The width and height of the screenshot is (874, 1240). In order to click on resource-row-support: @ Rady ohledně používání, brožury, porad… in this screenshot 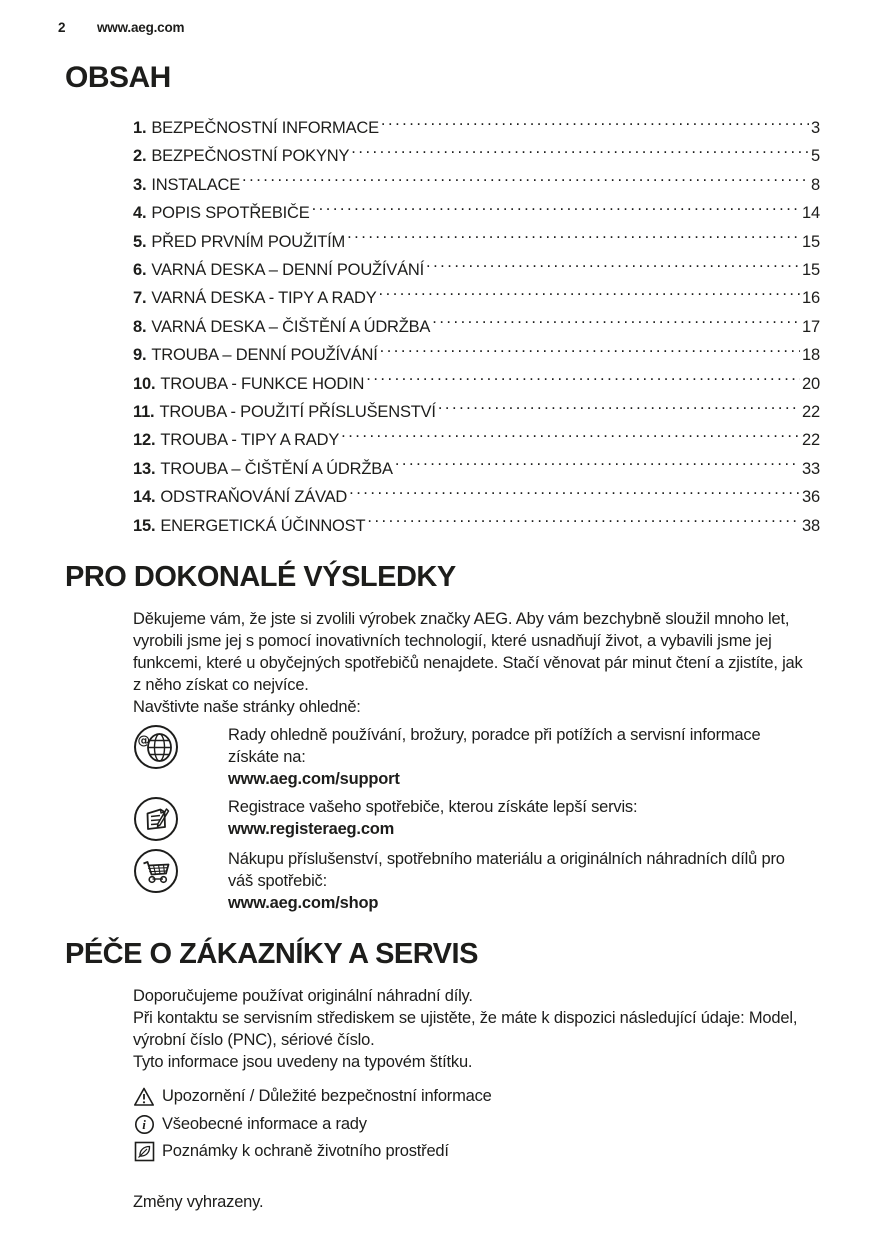, I will do `click(476, 757)`.